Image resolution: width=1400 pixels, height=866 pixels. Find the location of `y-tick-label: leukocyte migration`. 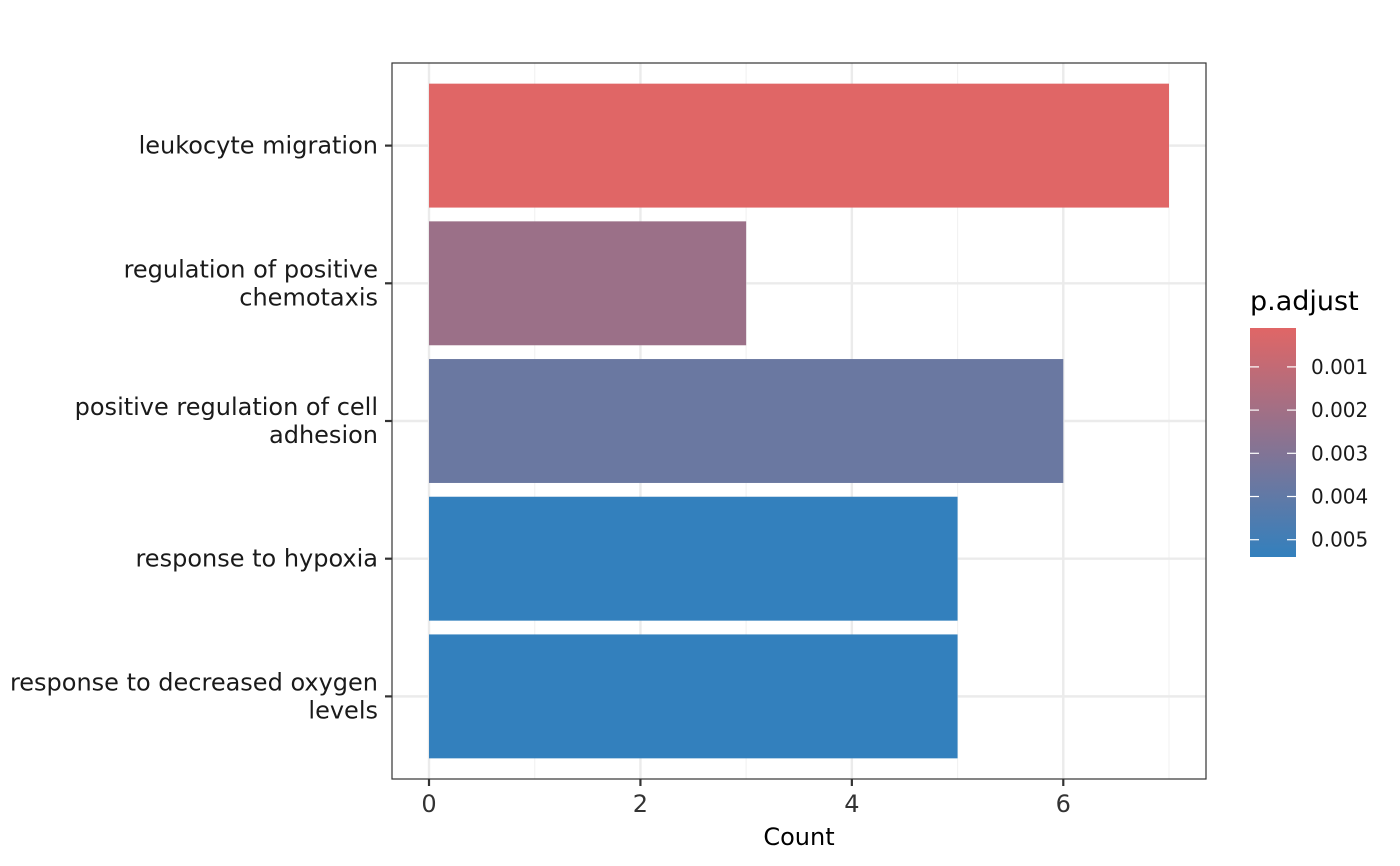

y-tick-label: leukocyte migration is located at coordinates (258, 146).